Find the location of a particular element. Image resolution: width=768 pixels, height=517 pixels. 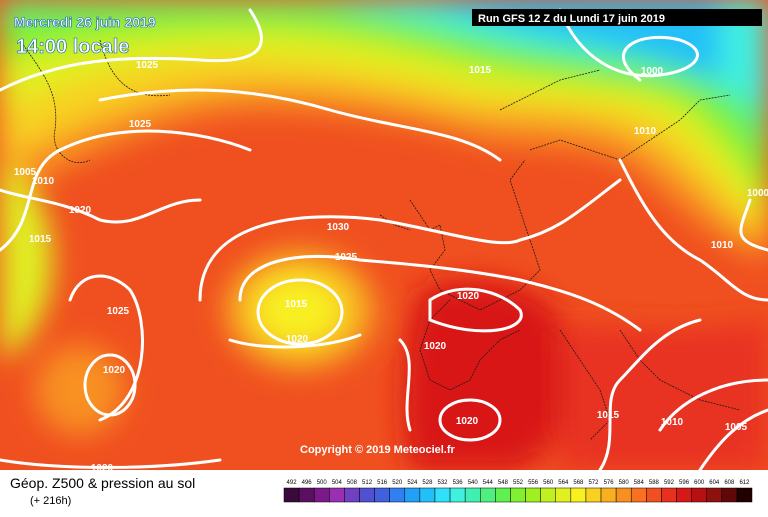

footer-title: Géop. Z500 & pression au sol is located at coordinates (102, 483).